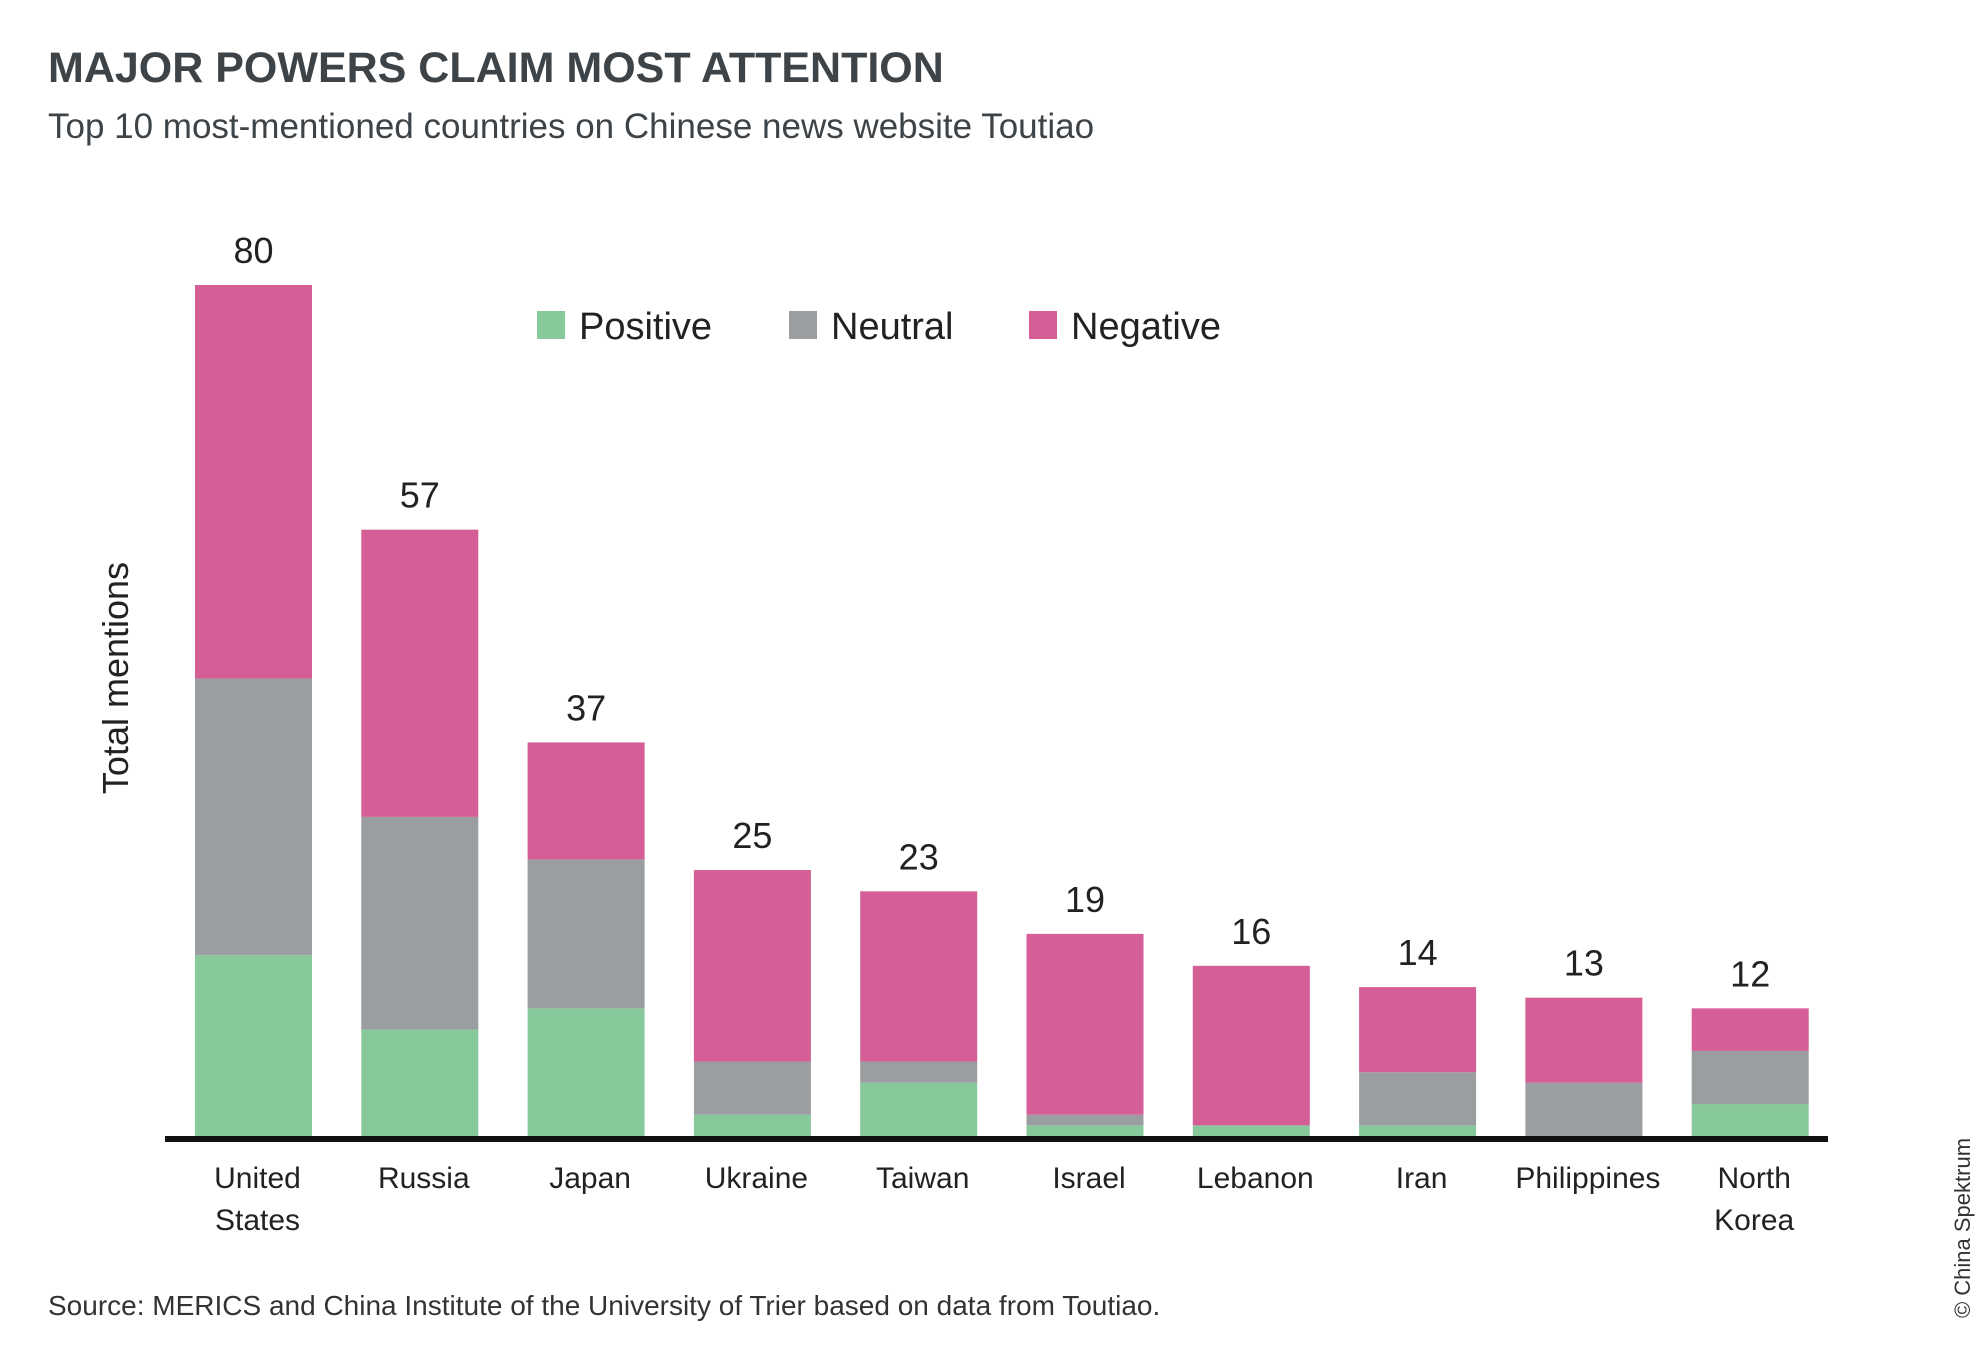 This screenshot has height=1356, width=1984. I want to click on legend-label: Neutral, so click(892, 327).